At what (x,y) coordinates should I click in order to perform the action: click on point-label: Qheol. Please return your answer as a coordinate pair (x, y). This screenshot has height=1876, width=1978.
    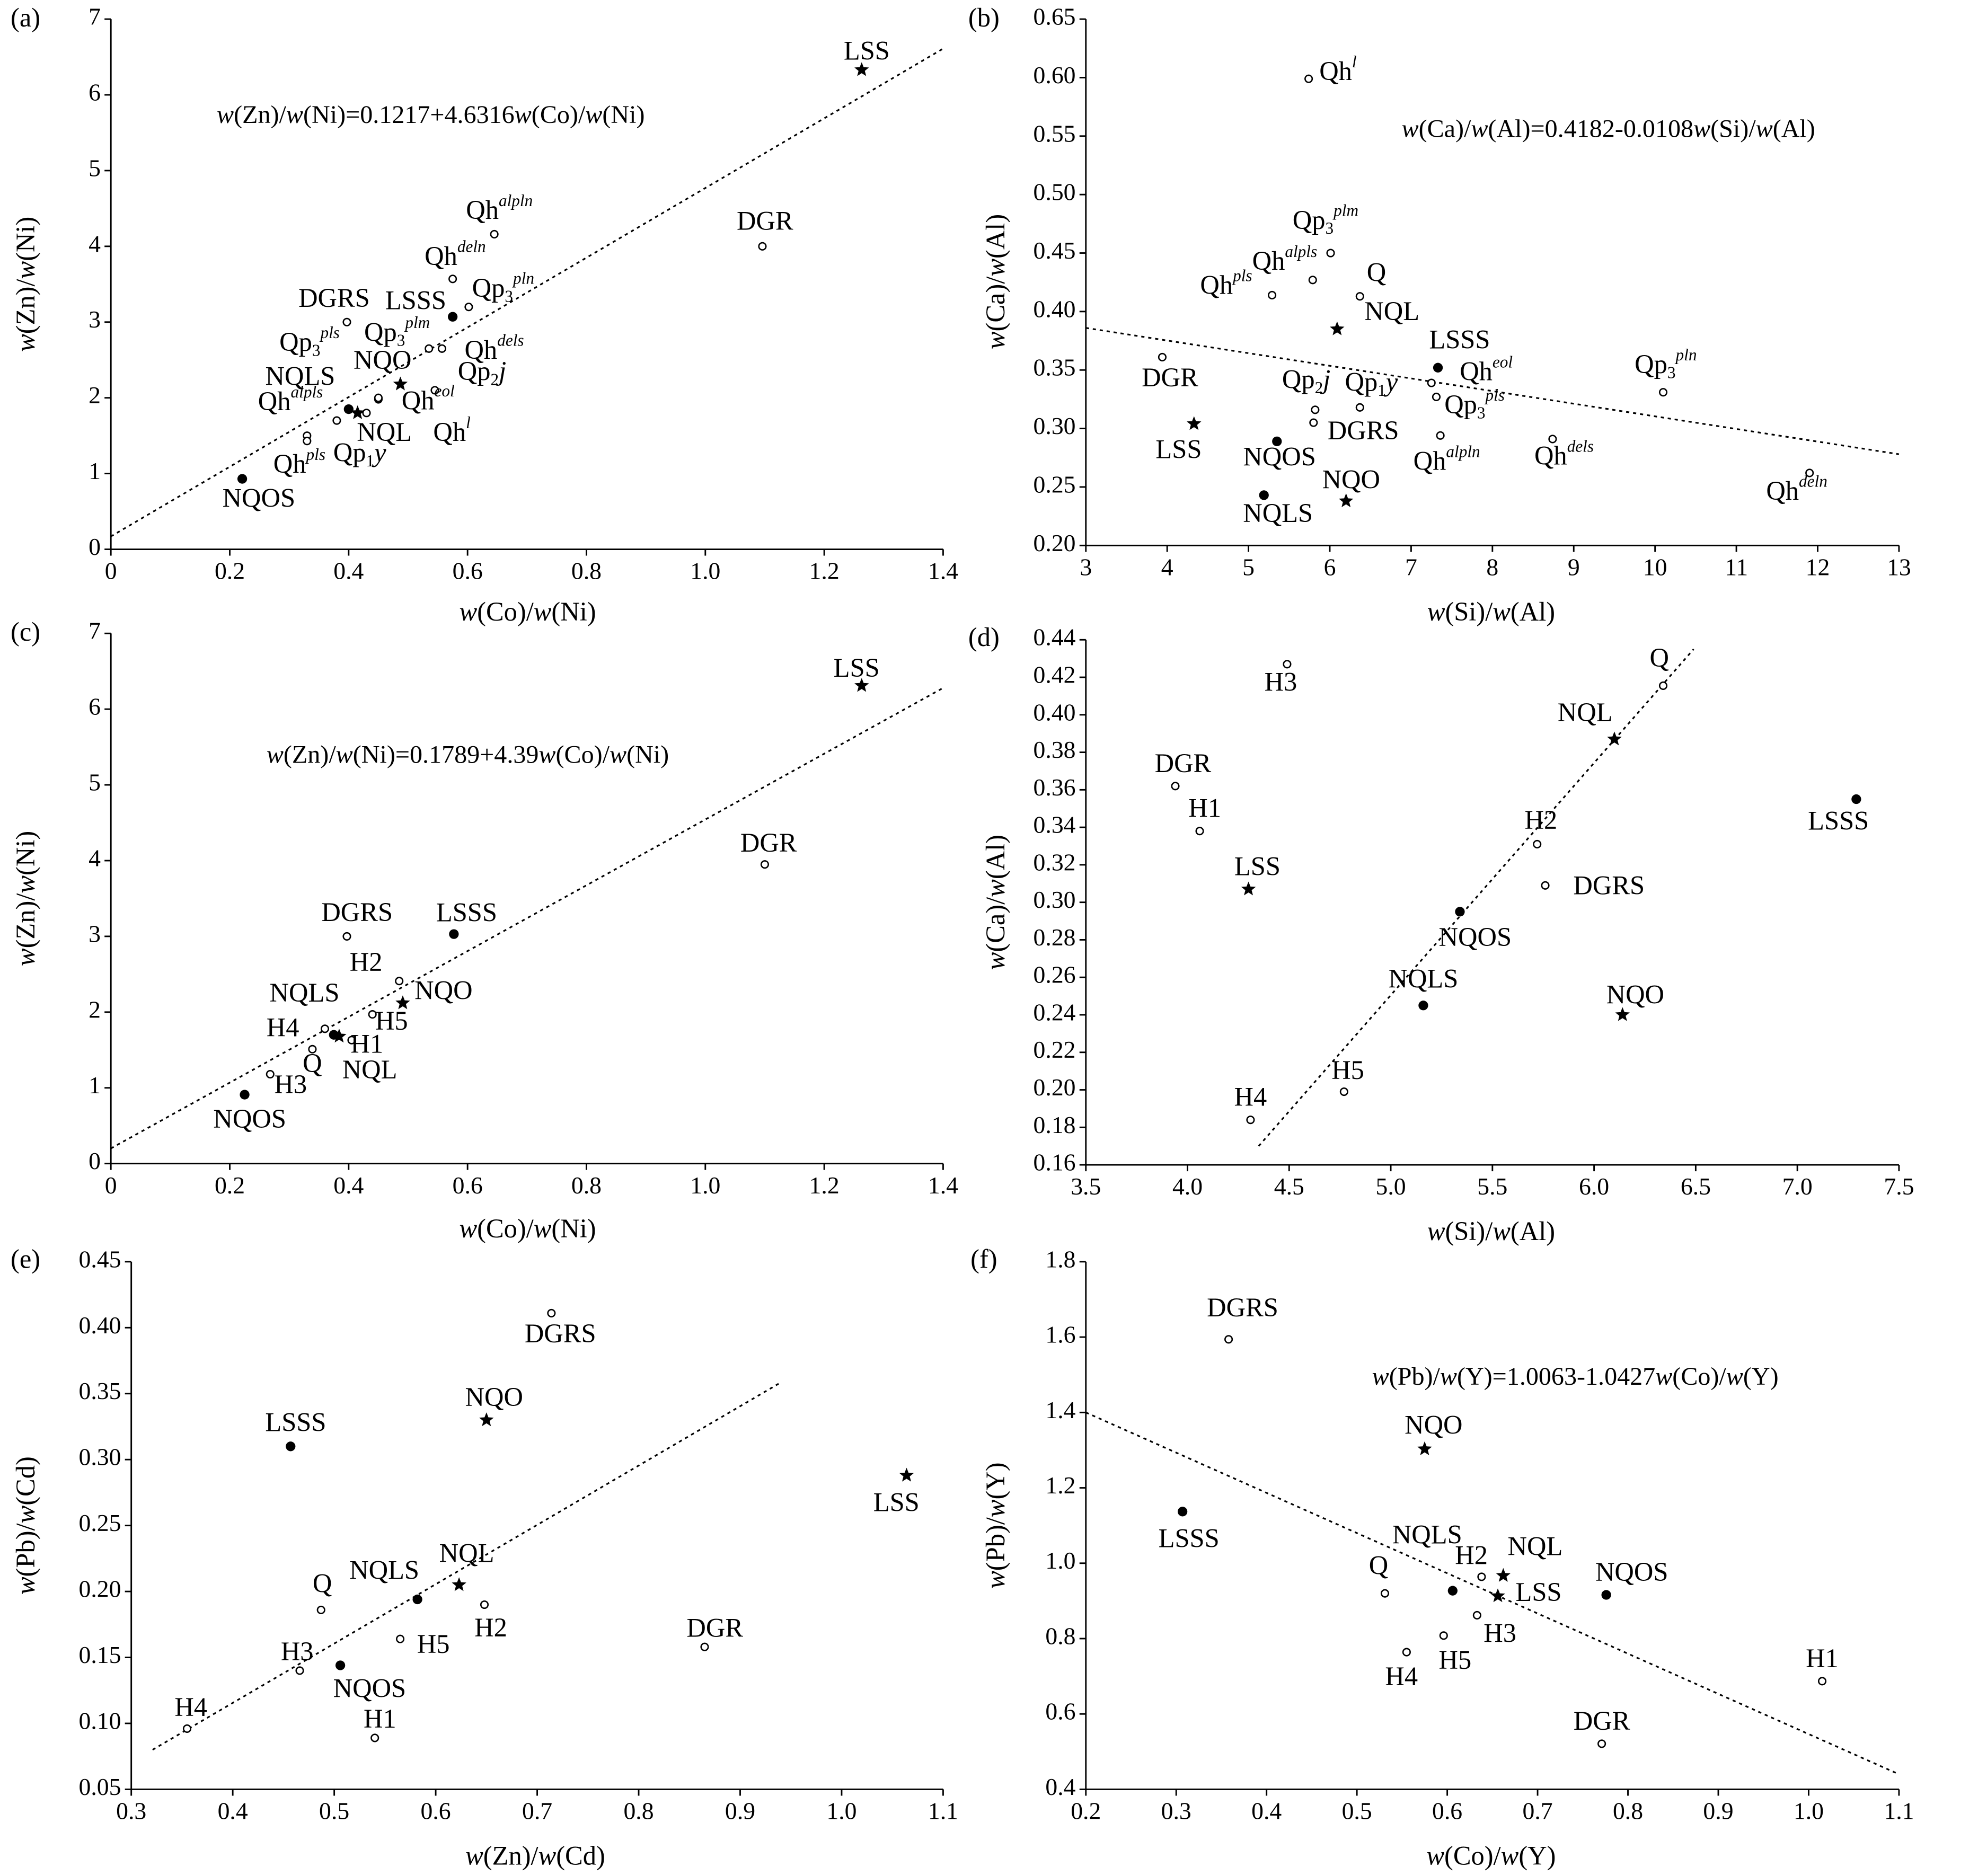
    Looking at the image, I should click on (1486, 370).